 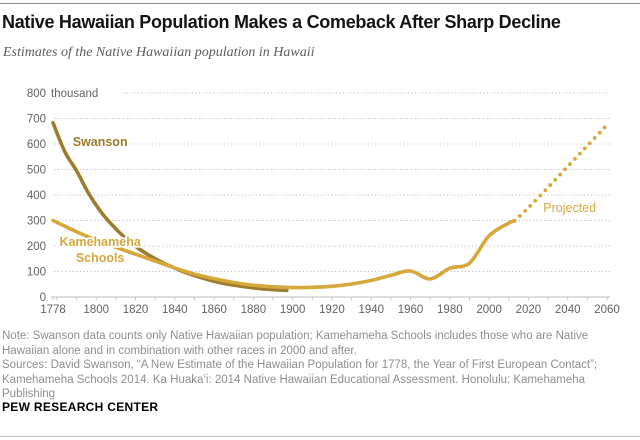 What do you see at coordinates (36, 222) in the screenshot?
I see `y-tick-label-300: 300` at bounding box center [36, 222].